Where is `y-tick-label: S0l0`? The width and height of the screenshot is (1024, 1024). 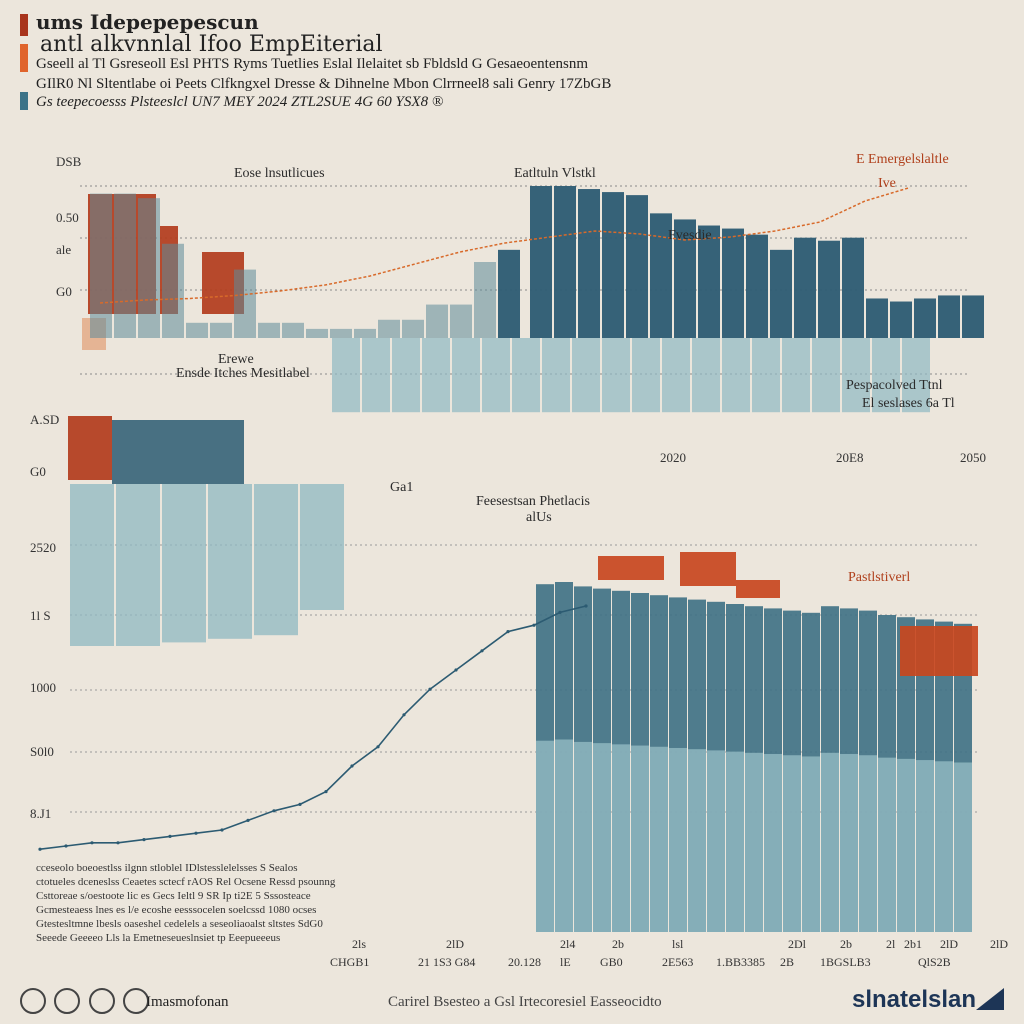 y-tick-label: S0l0 is located at coordinates (42, 751).